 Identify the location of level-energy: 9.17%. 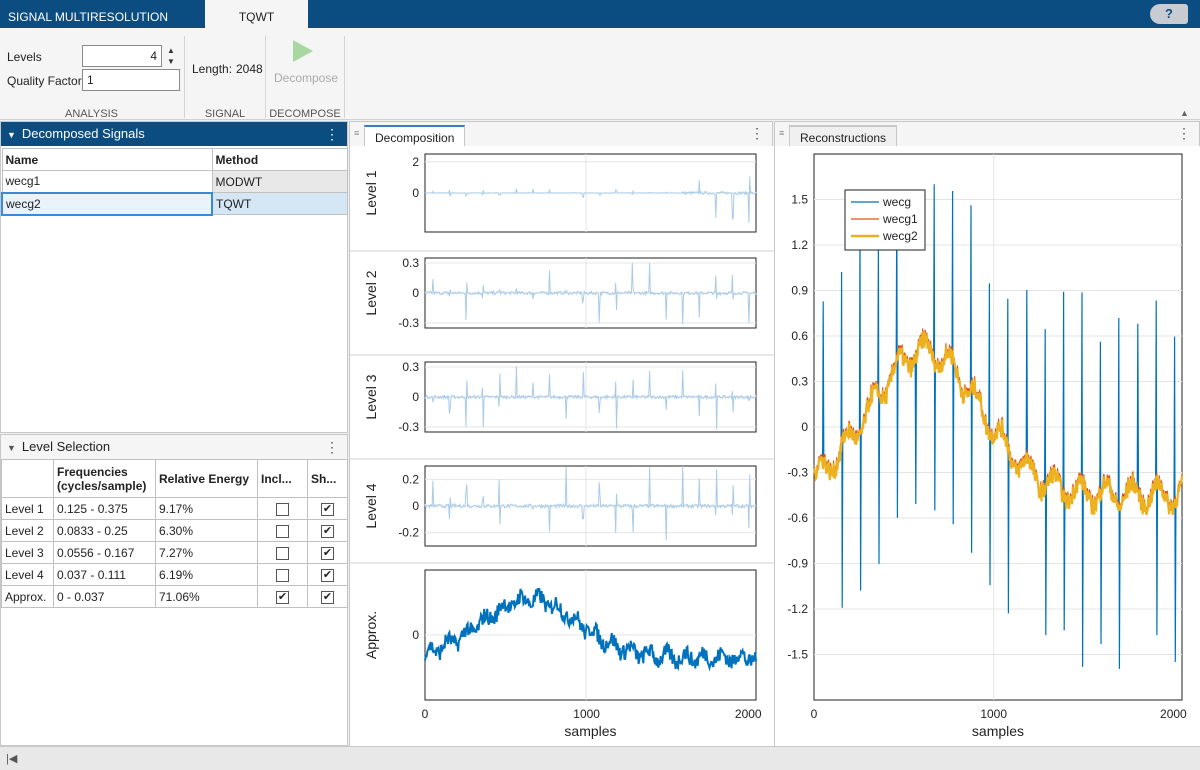
(206, 508).